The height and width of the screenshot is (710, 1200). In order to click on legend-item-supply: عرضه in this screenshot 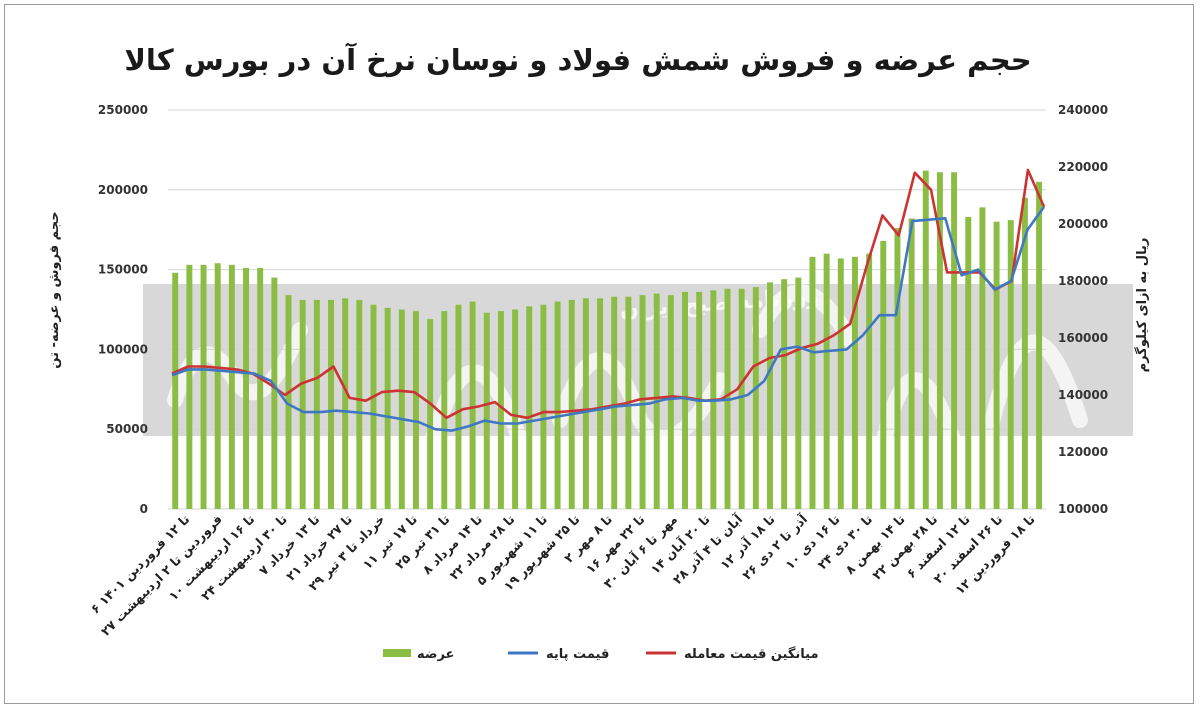, I will do `click(418, 654)`.